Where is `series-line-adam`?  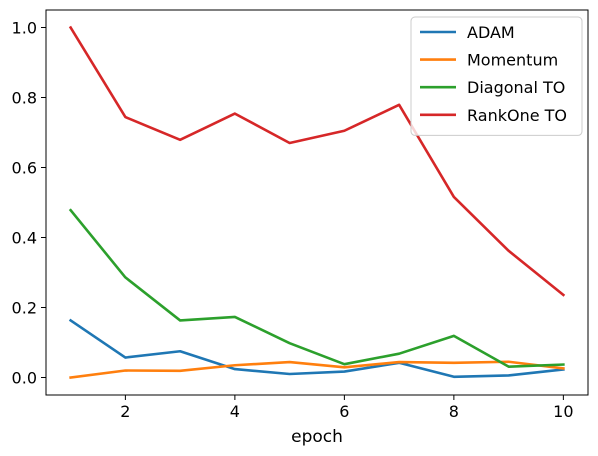
series-line-adam is located at coordinates (316, 348).